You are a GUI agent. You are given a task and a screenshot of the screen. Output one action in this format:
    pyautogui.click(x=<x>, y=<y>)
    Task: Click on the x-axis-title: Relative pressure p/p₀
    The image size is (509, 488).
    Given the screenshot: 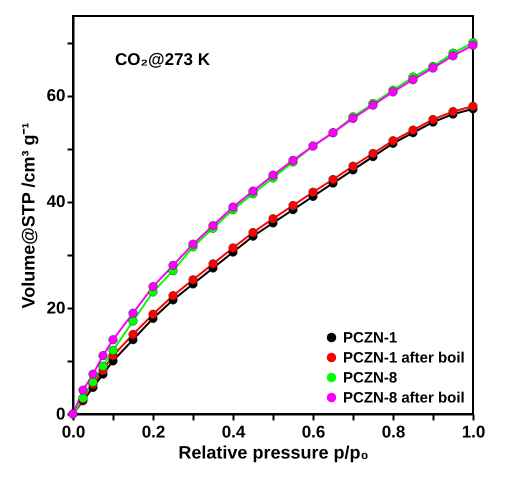 What is the action you would take?
    pyautogui.click(x=273, y=452)
    